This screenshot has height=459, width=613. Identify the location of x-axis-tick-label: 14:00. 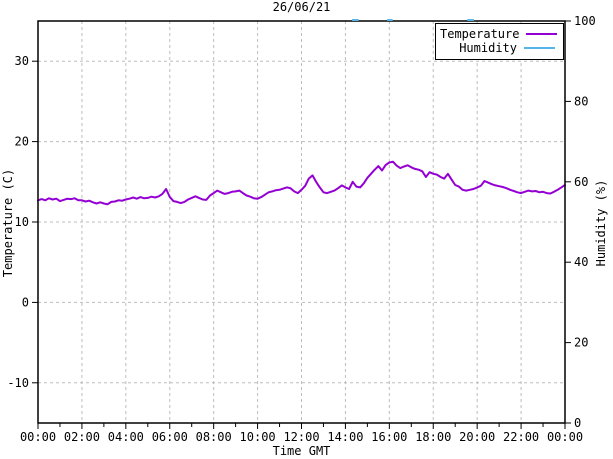
(345, 437).